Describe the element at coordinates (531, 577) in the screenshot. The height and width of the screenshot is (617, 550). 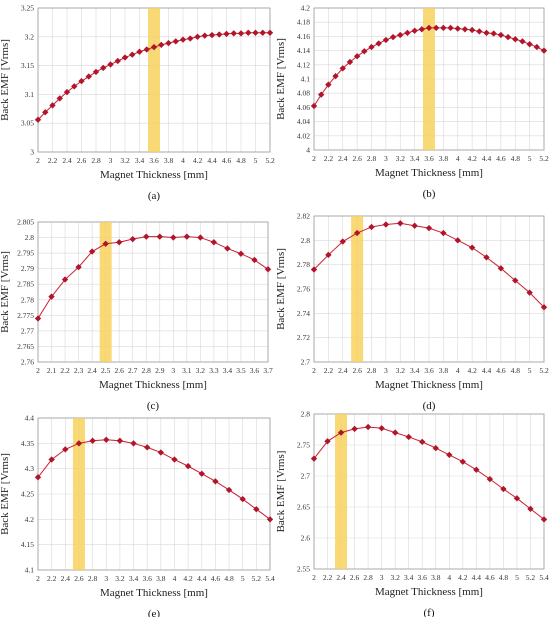
I see `x-tick-label: 5.2` at that location.